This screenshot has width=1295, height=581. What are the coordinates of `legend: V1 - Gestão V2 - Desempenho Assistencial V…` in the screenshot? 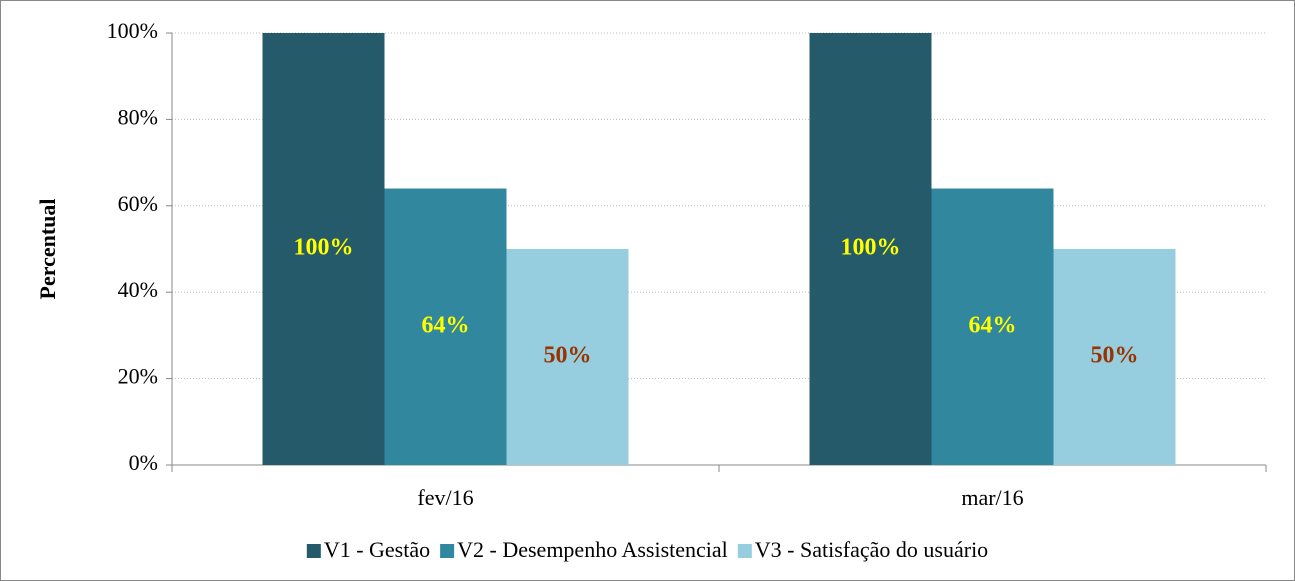 It's located at (647, 549).